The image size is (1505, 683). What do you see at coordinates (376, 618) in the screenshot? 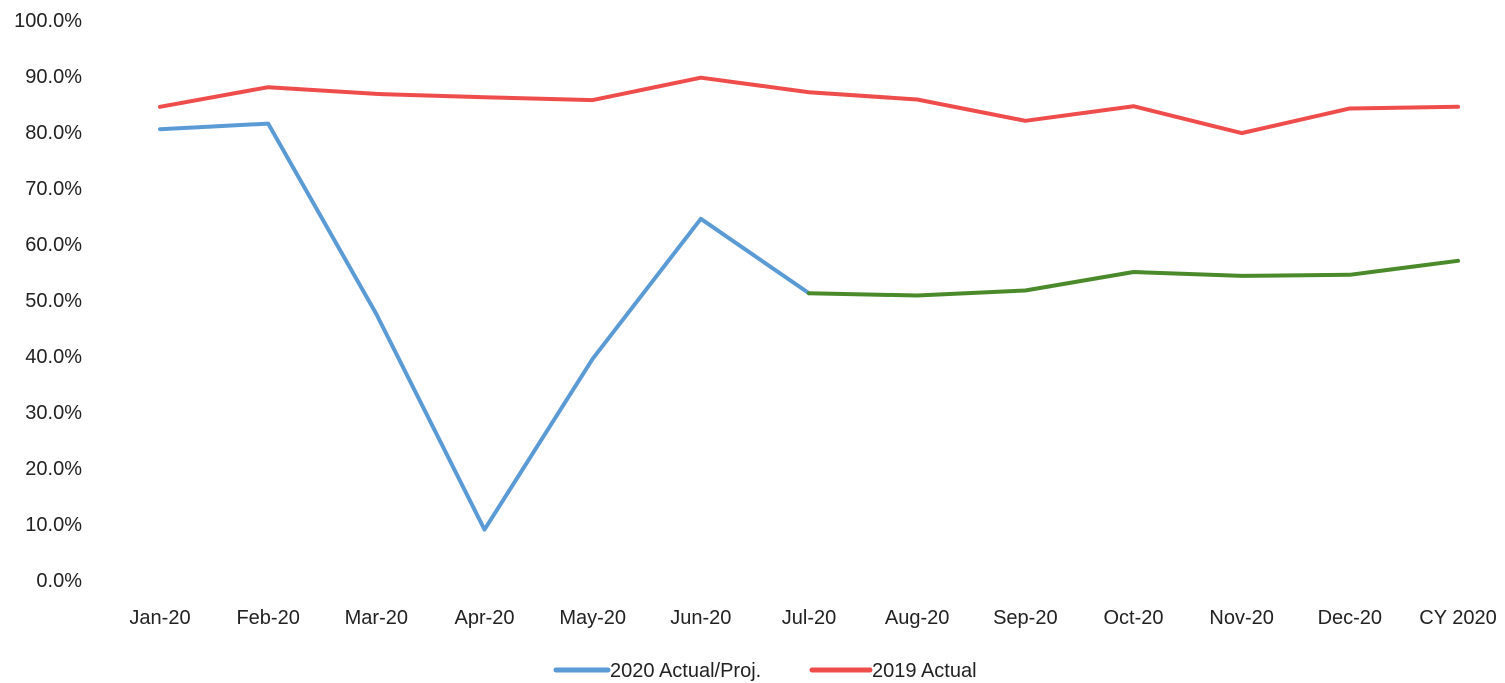
I see `x-tick-label: Mar-20` at bounding box center [376, 618].